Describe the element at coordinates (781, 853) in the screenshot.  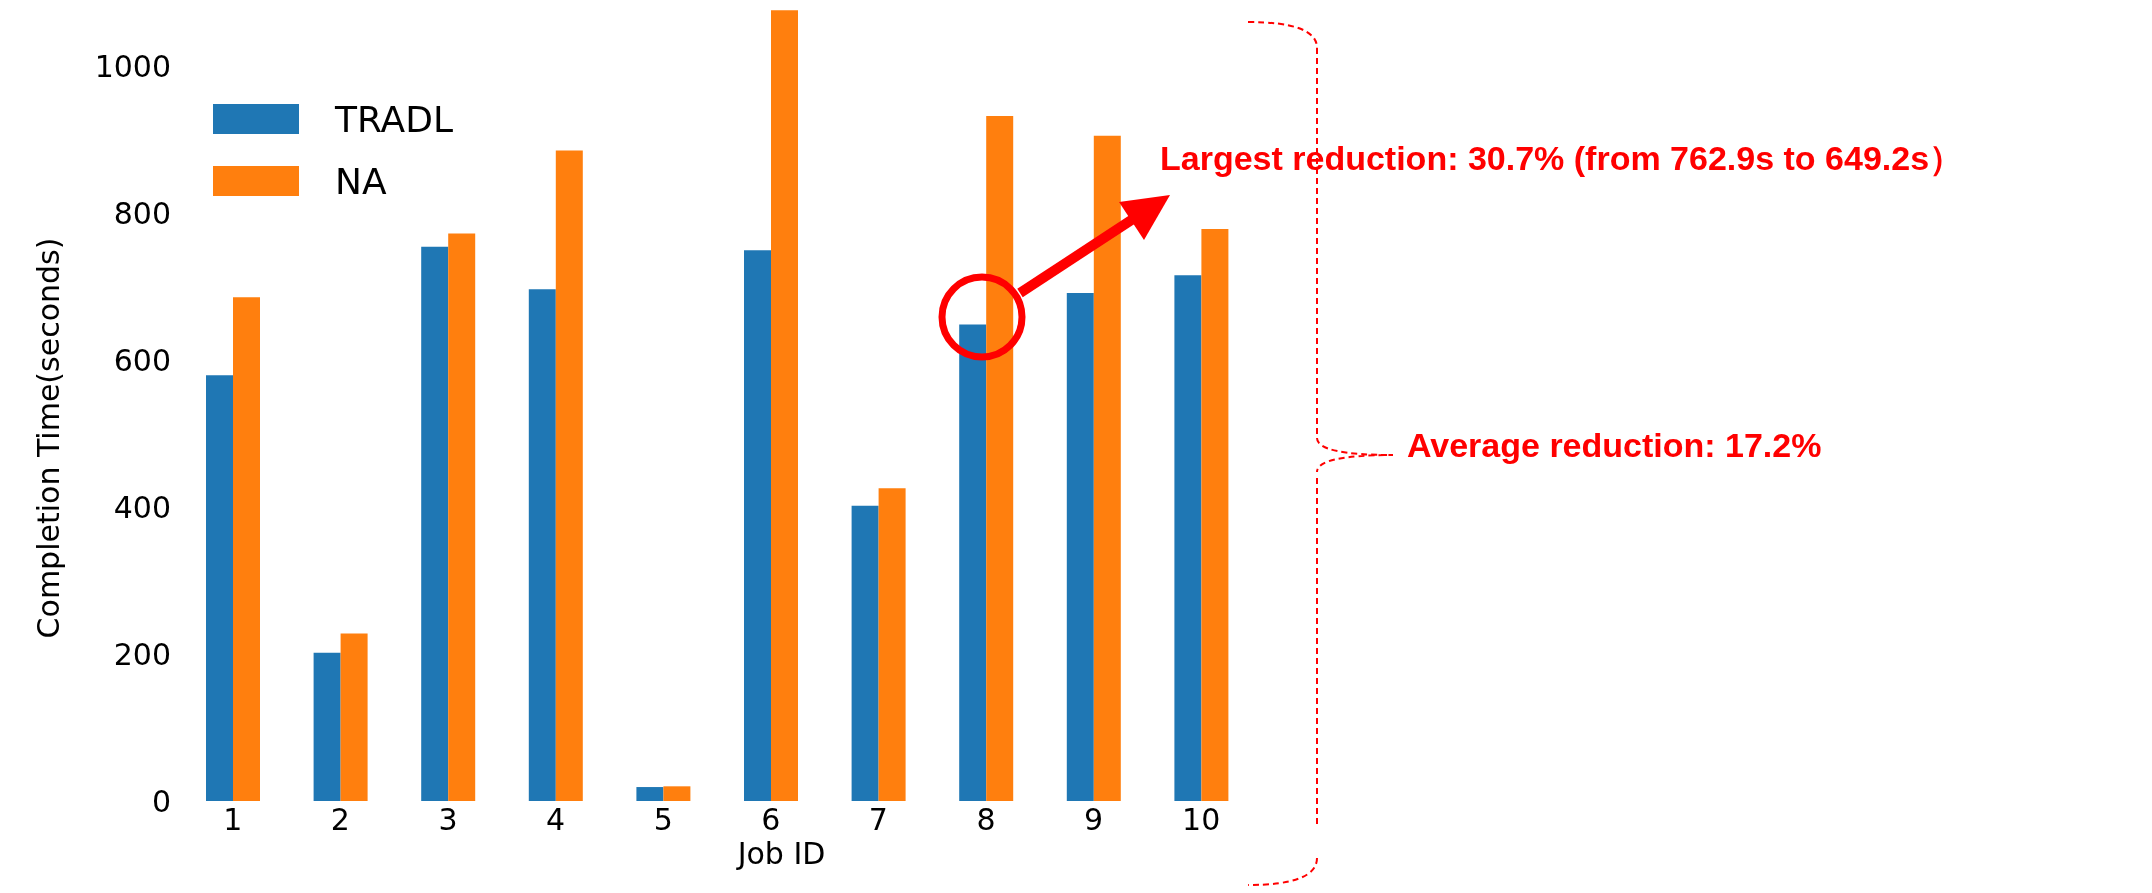
I see `x-axis-title: Job ID` at that location.